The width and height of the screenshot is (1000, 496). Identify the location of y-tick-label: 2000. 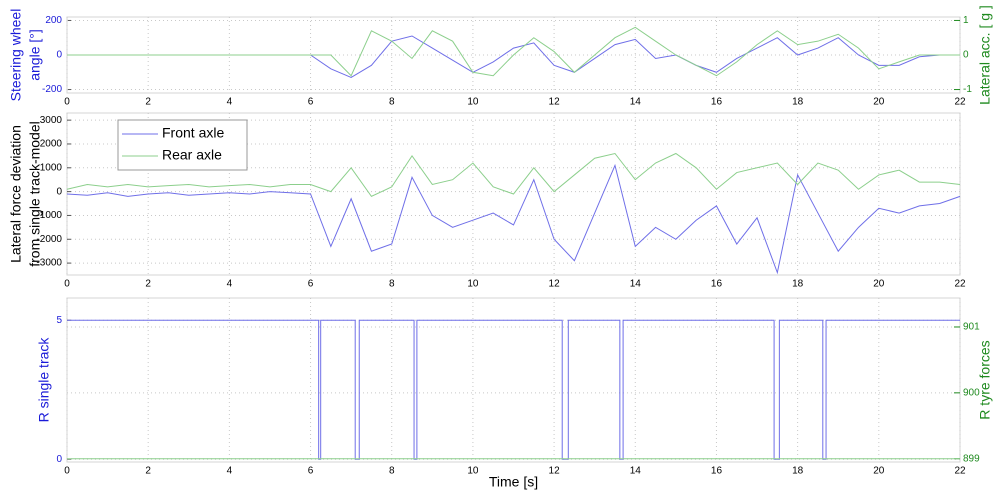
(51, 144).